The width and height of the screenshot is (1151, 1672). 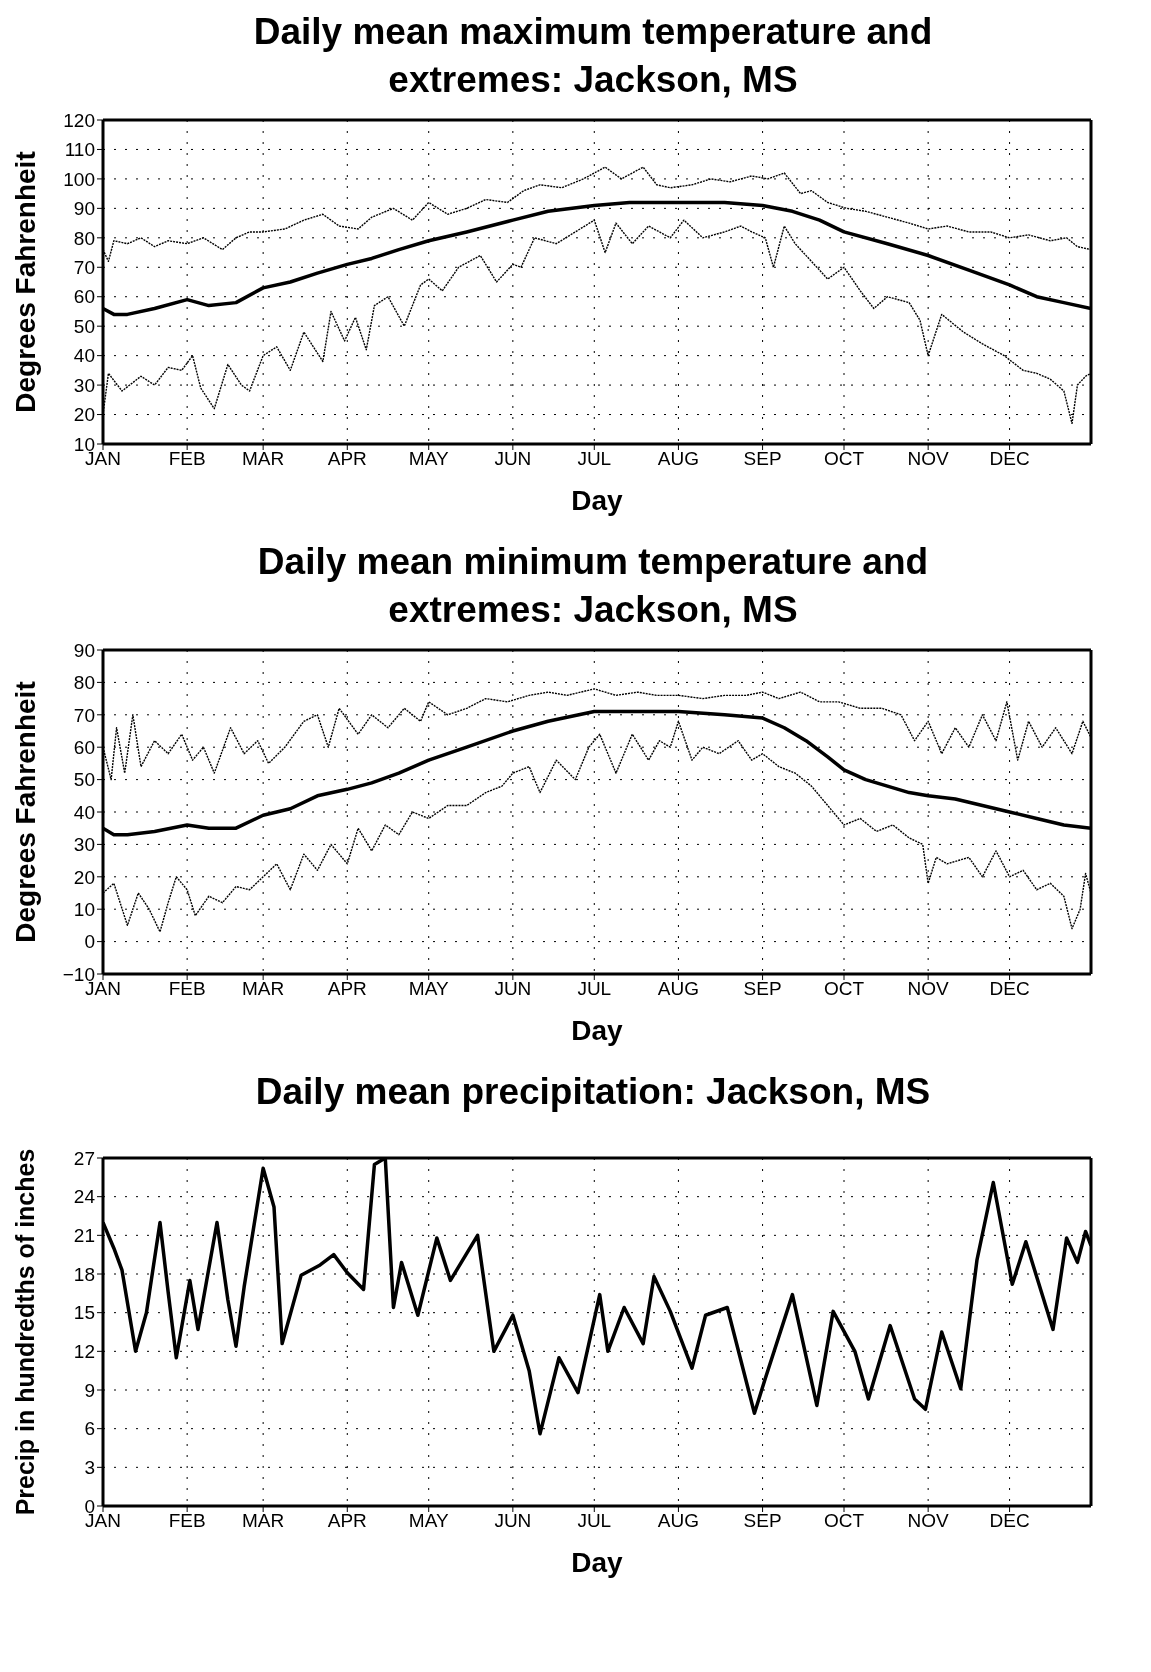 I want to click on y-tick-label: 0, so click(x=89, y=942).